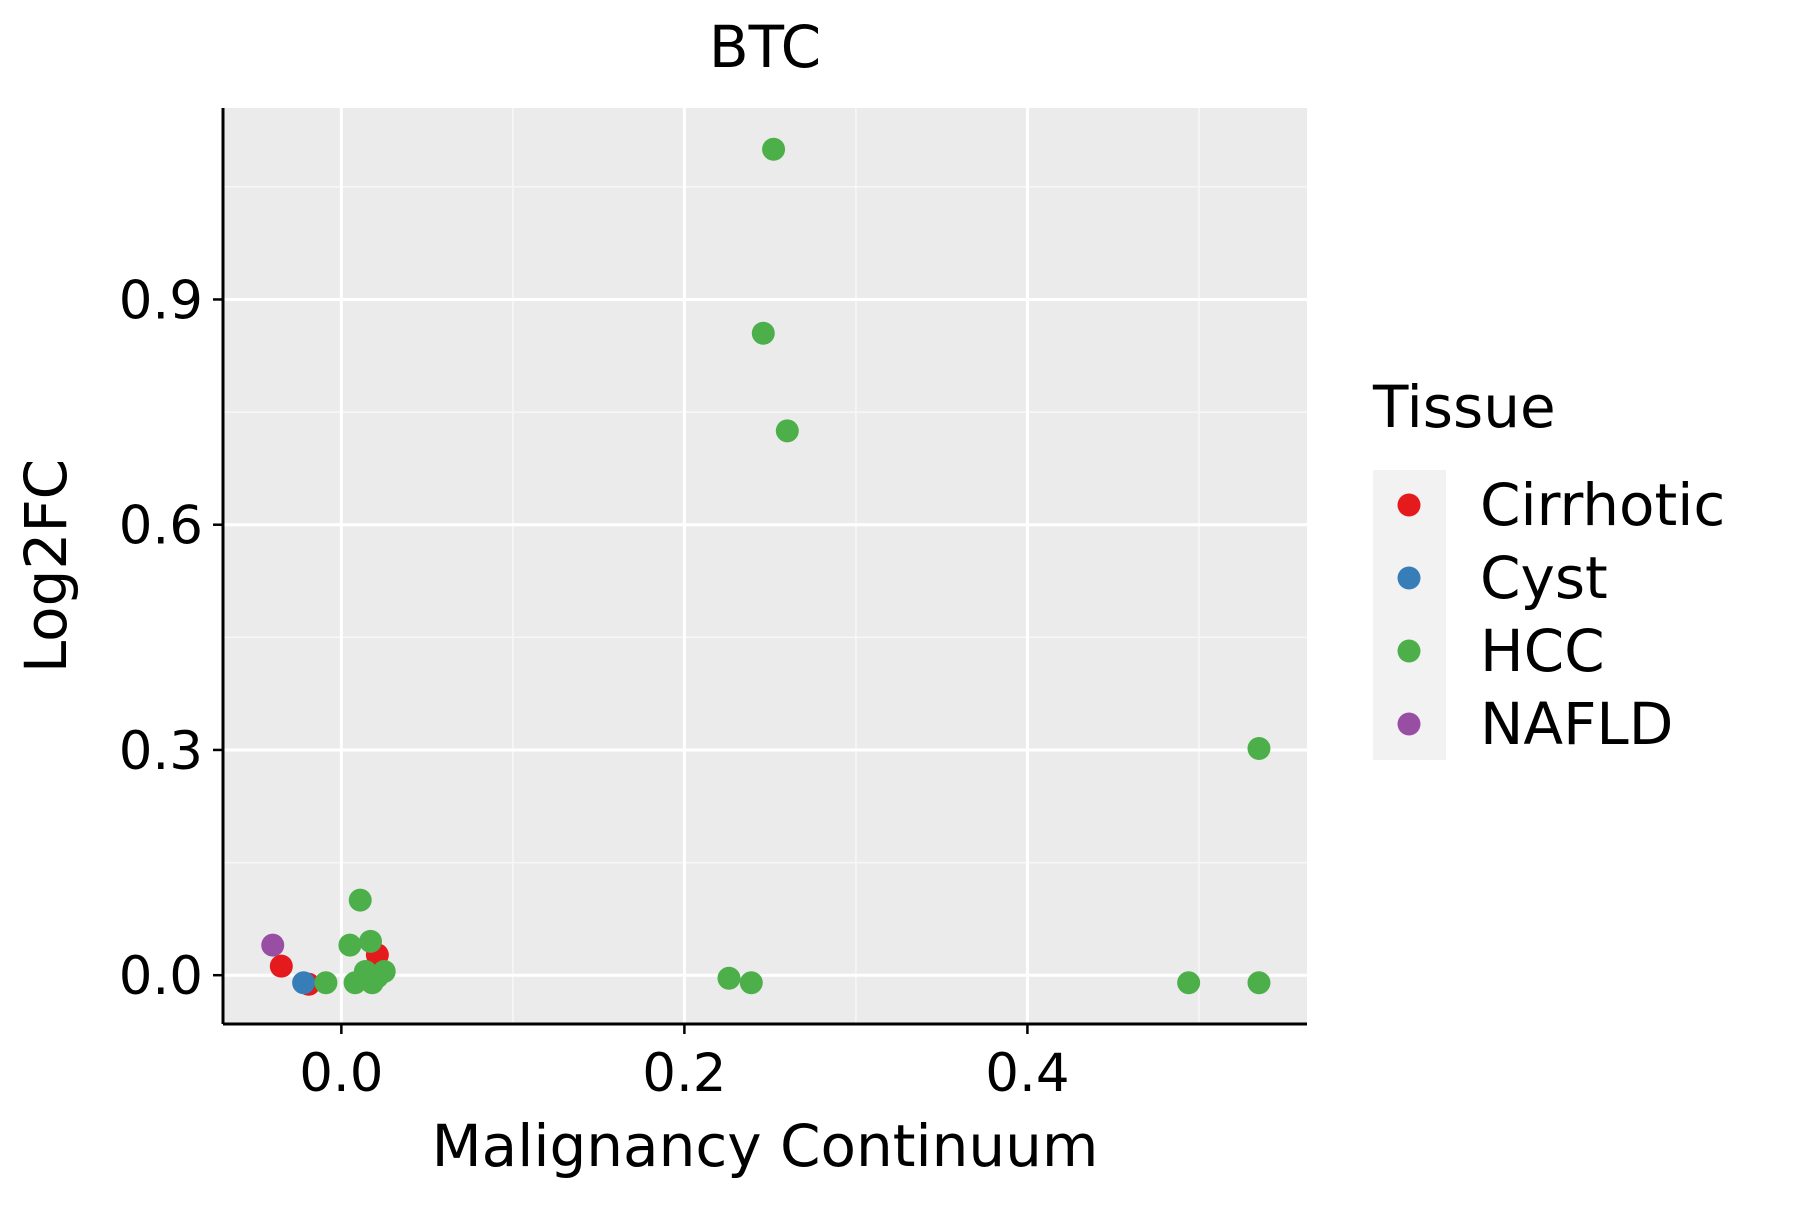 The width and height of the screenshot is (1800, 1205). What do you see at coordinates (684, 1073) in the screenshot?
I see `x-tick-label: 0.2` at bounding box center [684, 1073].